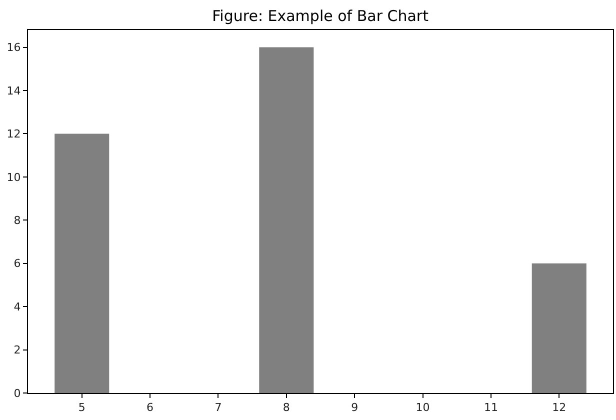  What do you see at coordinates (286, 407) in the screenshot?
I see `x-tick-label: 8` at bounding box center [286, 407].